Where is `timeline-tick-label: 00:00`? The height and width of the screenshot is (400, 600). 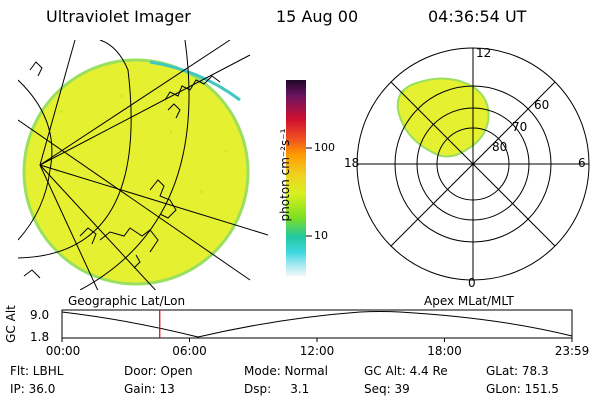
timeline-tick-label: 00:00 is located at coordinates (63, 351).